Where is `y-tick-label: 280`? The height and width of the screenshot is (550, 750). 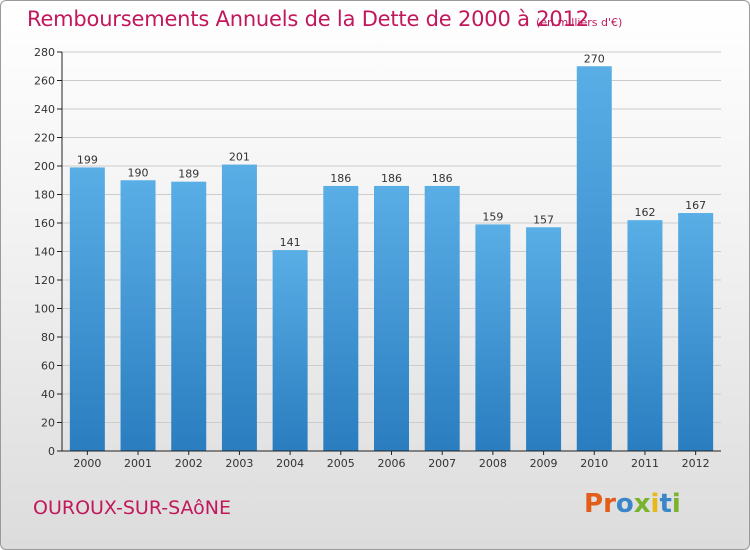
y-tick-label: 280 is located at coordinates (44, 52).